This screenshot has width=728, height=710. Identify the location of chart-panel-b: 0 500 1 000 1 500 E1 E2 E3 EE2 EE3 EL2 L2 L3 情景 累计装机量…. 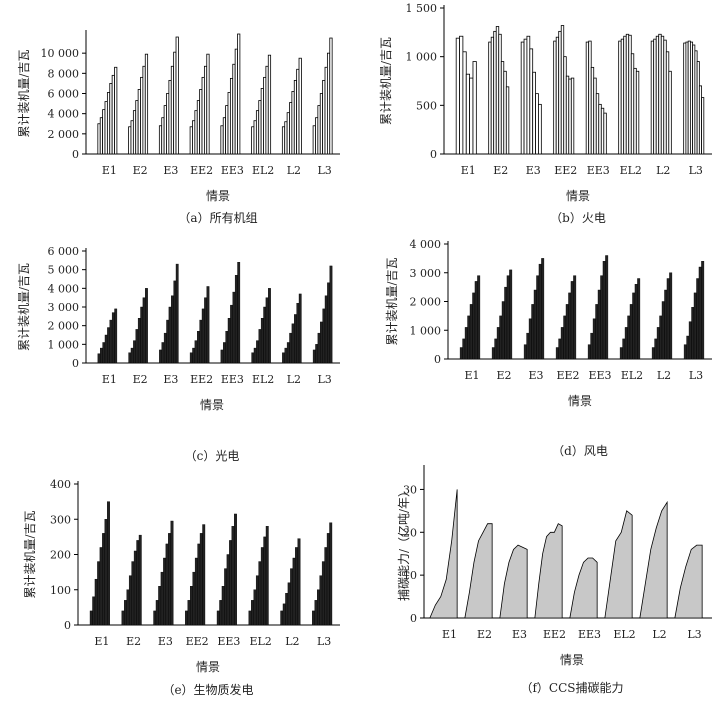
(545, 113).